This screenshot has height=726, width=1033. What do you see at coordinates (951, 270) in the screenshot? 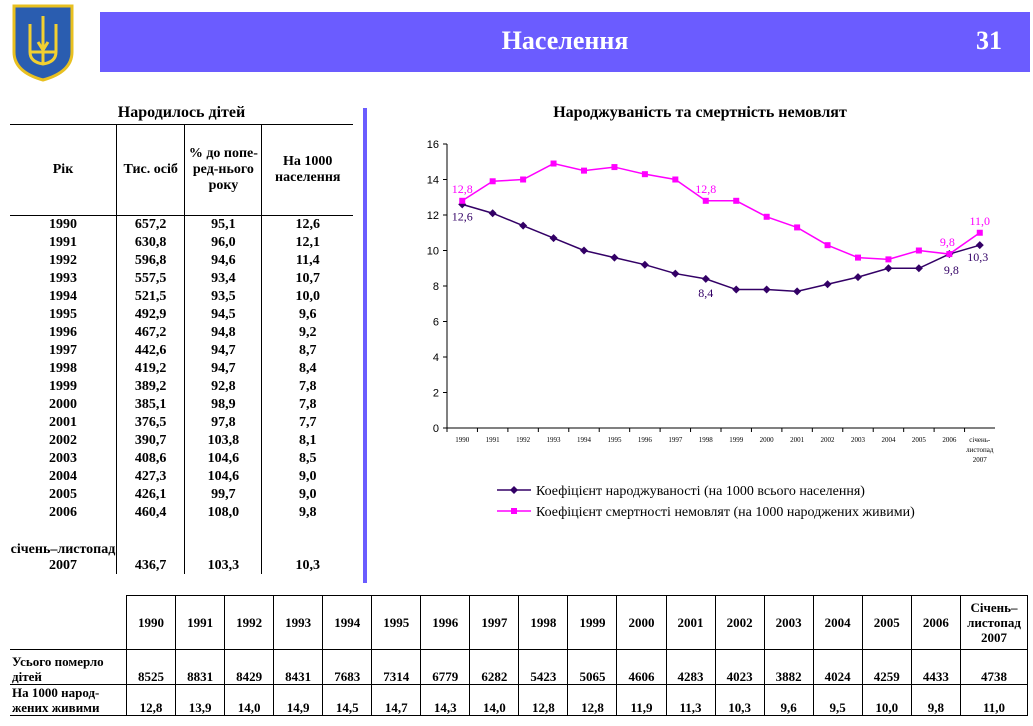
I see `data-label: 9,8` at bounding box center [951, 270].